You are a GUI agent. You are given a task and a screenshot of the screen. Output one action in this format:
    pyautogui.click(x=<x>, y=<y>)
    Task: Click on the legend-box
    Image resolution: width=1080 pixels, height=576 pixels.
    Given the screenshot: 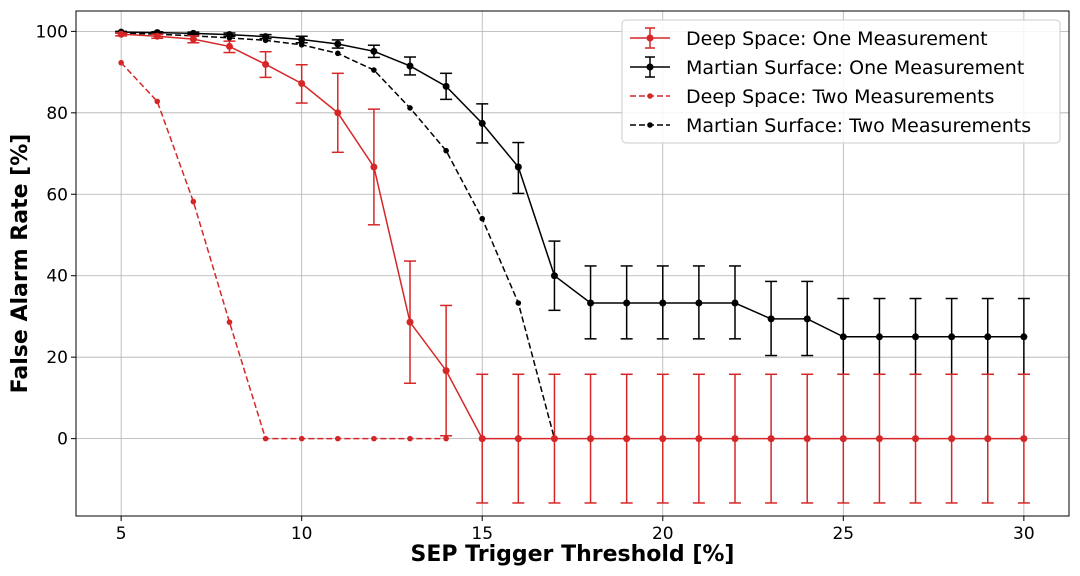 What is the action you would take?
    pyautogui.click(x=841, y=81)
    